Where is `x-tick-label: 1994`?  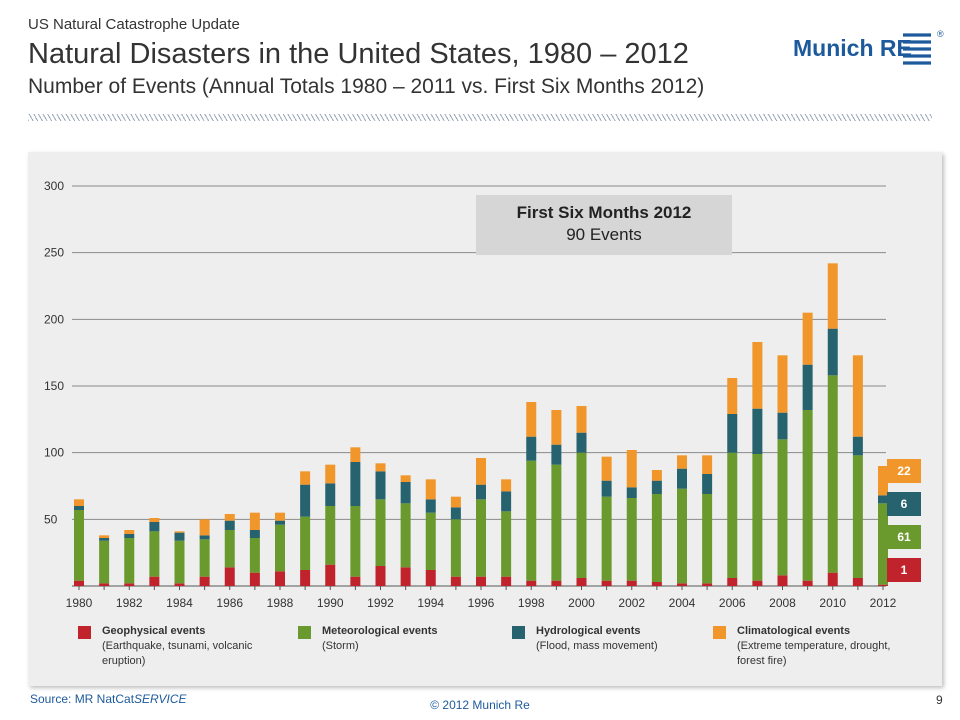 x-tick-label: 1994 is located at coordinates (430, 603).